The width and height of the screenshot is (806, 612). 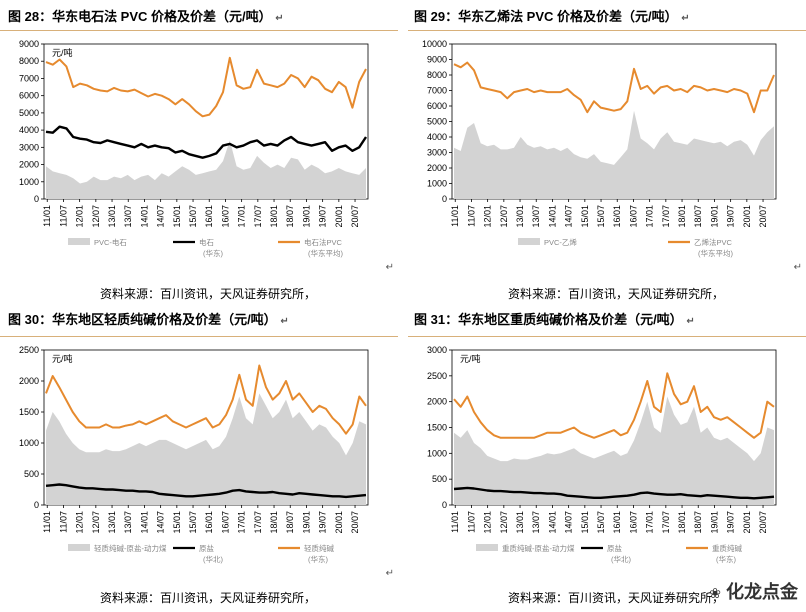 I want to click on unit-label: 元/吨, so click(x=62, y=358).